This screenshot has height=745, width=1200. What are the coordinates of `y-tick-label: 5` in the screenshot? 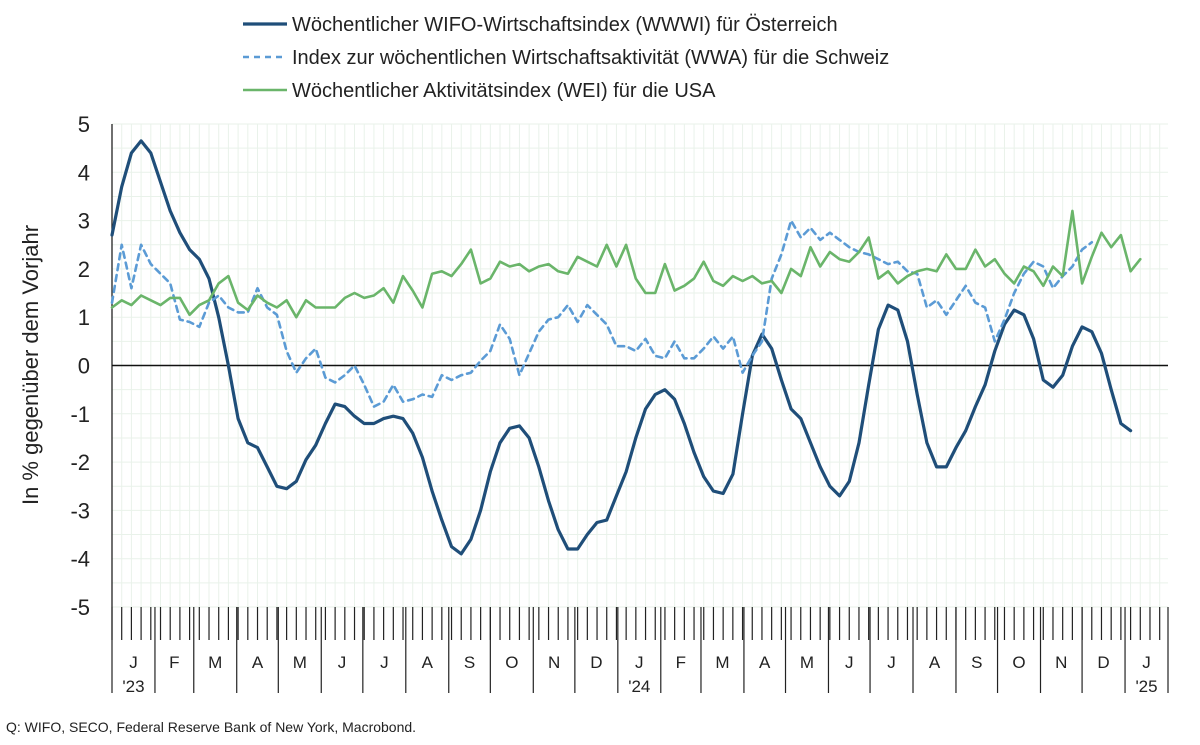 It's located at (84, 124).